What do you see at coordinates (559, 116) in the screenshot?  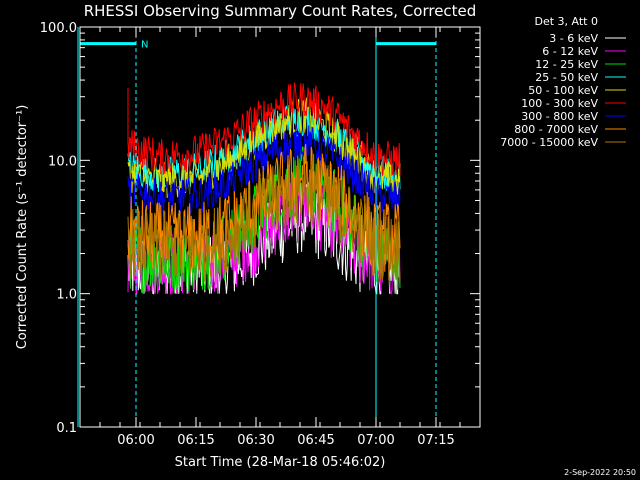 I see `legend-entry-6: 300 - 800 keV` at bounding box center [559, 116].